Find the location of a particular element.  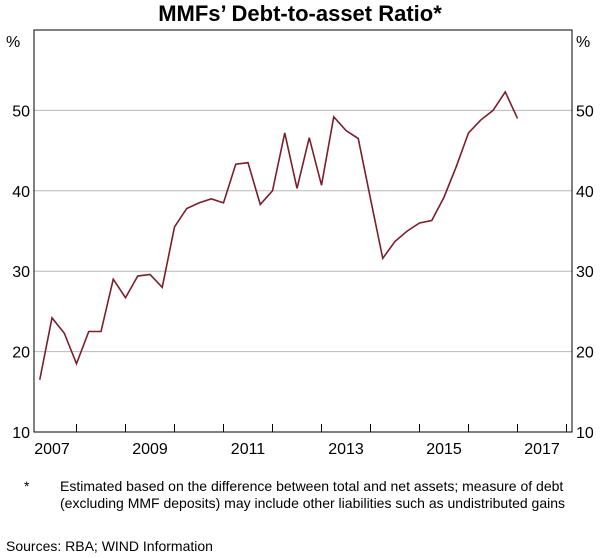

y-tick-label-left: 40 is located at coordinates (21, 192).